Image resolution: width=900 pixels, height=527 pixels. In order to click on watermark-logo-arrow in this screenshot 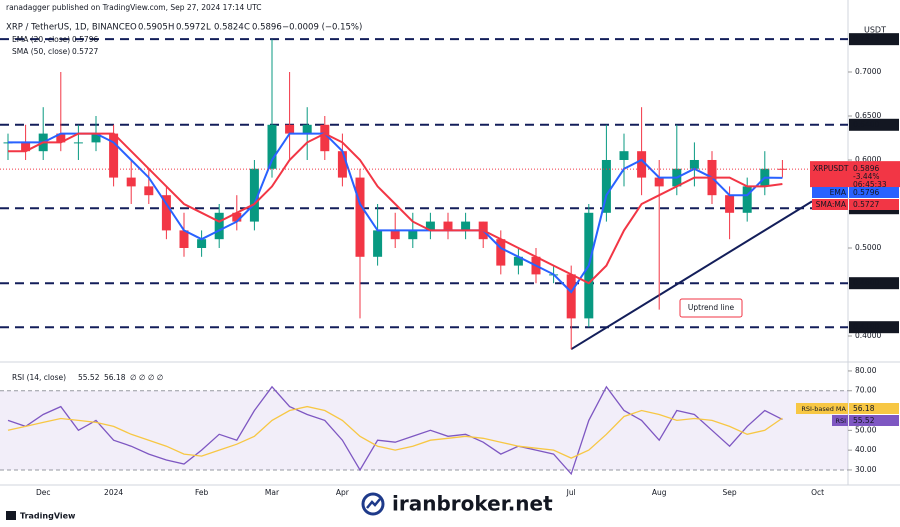, I will do `click(373, 503)`.